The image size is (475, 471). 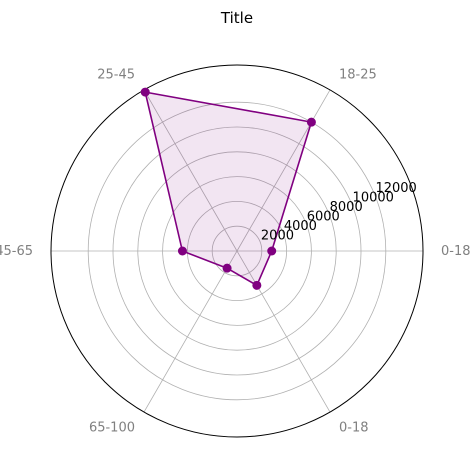 I want to click on radial-tick-label: 10000, so click(x=373, y=198).